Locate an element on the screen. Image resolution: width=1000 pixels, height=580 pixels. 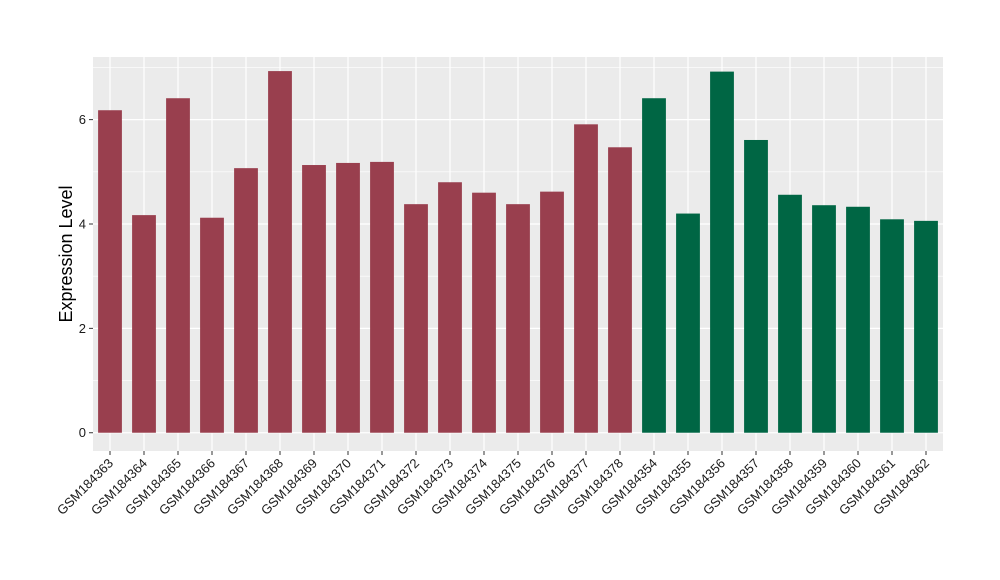
bar-GSM184374 is located at coordinates (484, 312).